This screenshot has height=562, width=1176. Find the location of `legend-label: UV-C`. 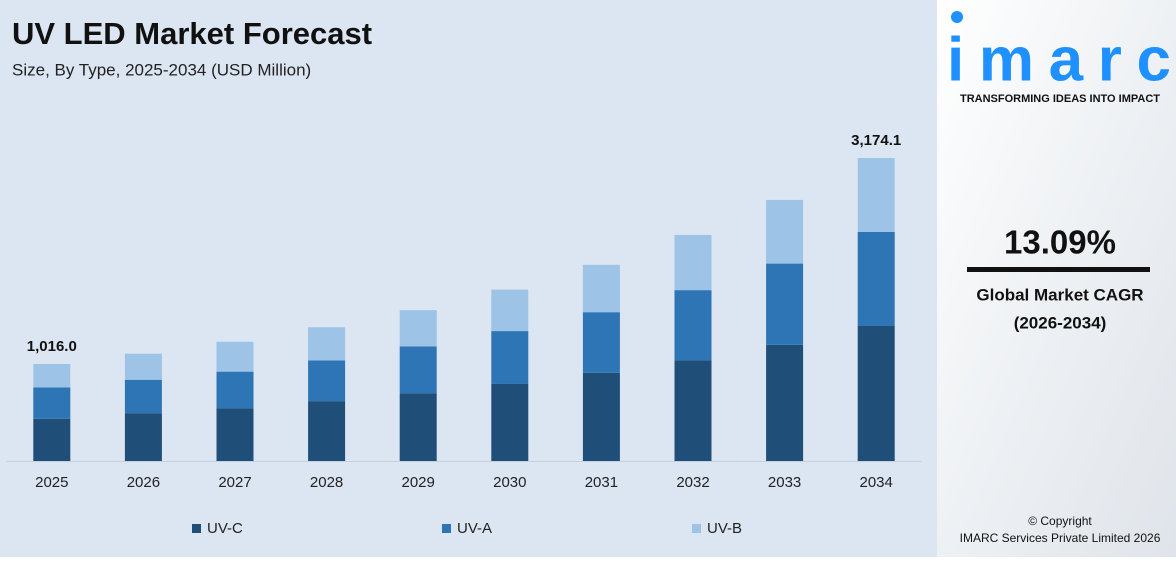

legend-label: UV-C is located at coordinates (225, 528).